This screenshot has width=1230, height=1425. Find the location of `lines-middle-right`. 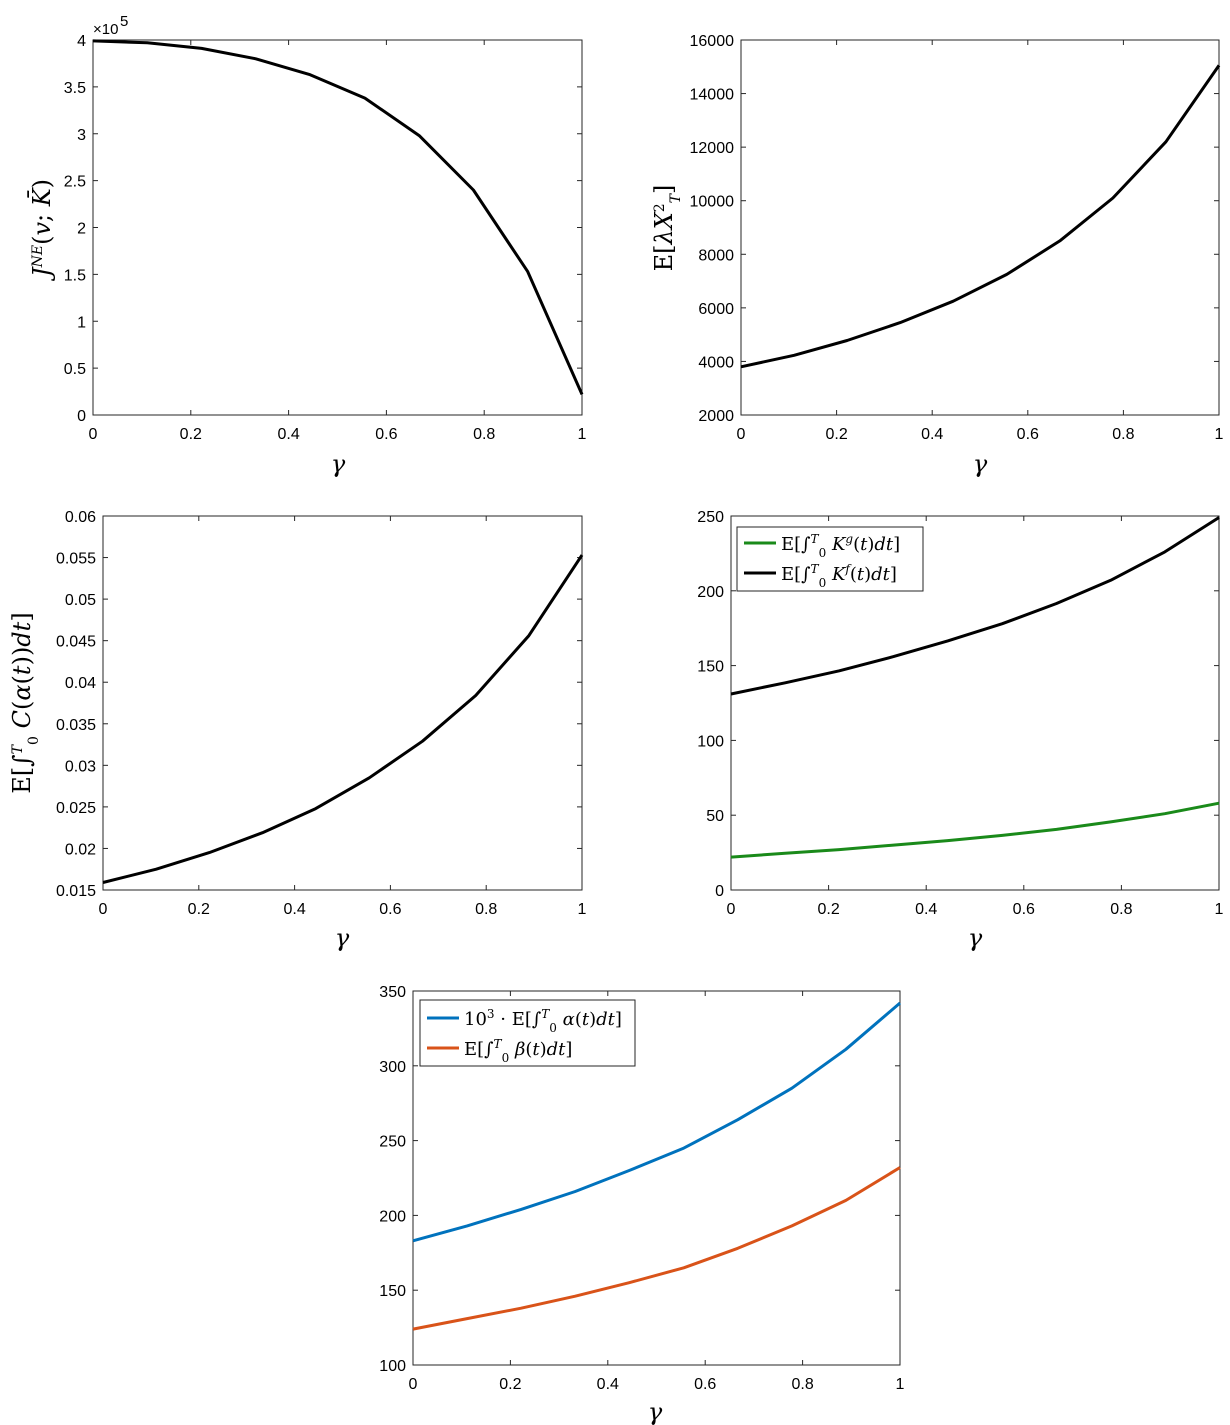

lines-middle-right is located at coordinates (975, 687).